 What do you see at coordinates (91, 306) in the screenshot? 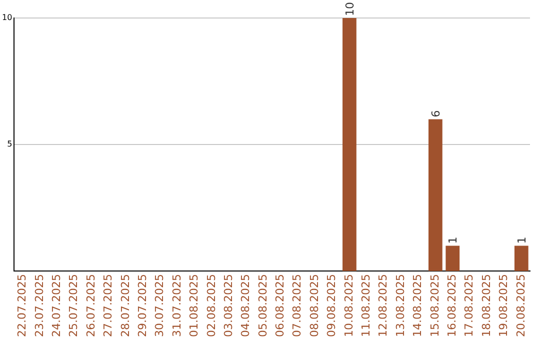
I see `x-tick-label: 26.07.2025` at bounding box center [91, 306].